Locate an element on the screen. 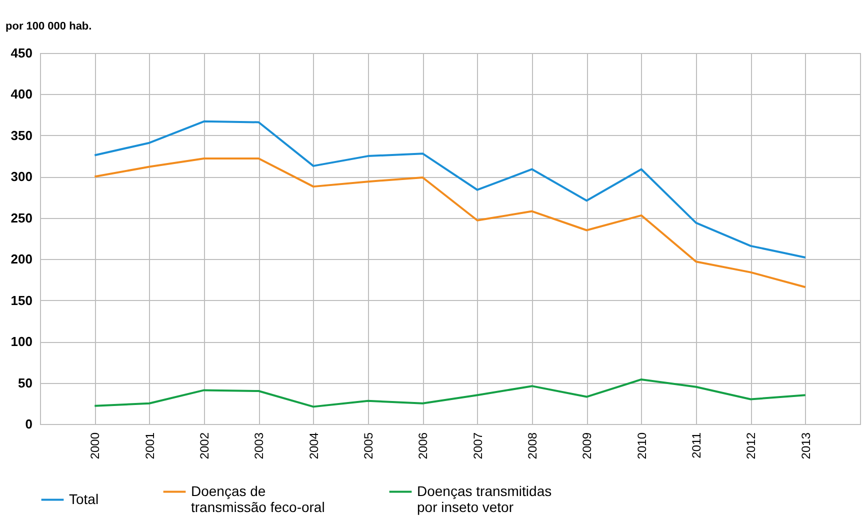  x-tick-label: 2011 is located at coordinates (697, 445).